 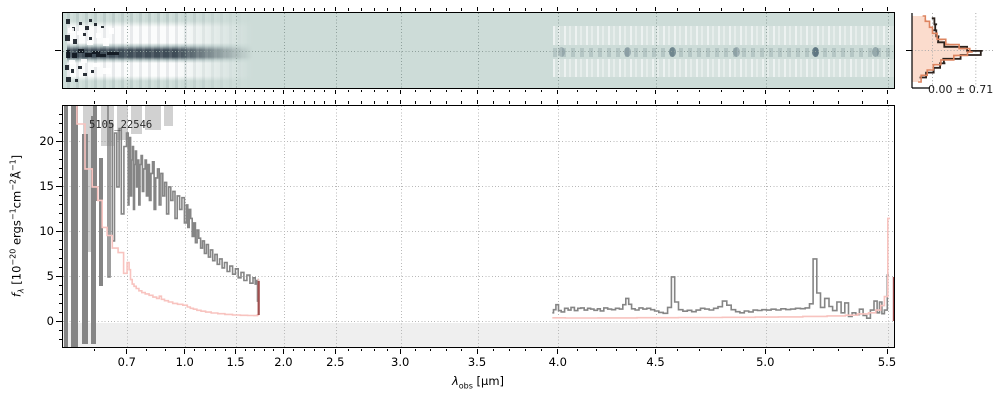 I want to click on spec2d-trace-blue, so click(x=166, y=50).